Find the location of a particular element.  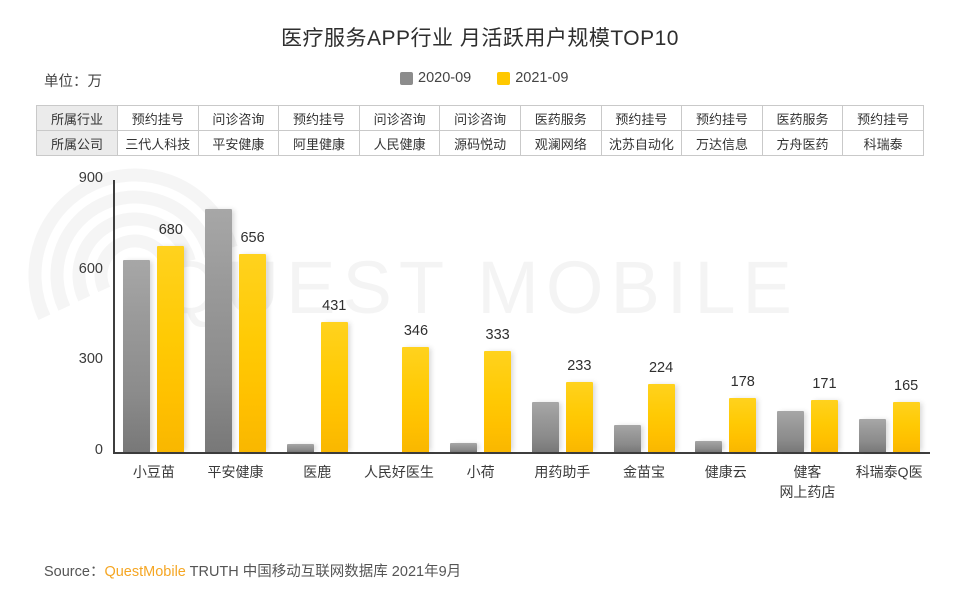

company-cell: 三代人科技 is located at coordinates (158, 143).